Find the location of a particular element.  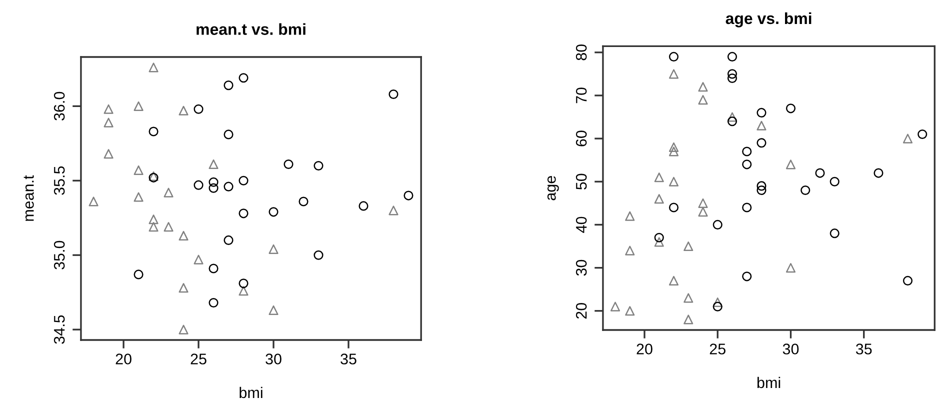

y-axis-title: age is located at coordinates (553, 188).